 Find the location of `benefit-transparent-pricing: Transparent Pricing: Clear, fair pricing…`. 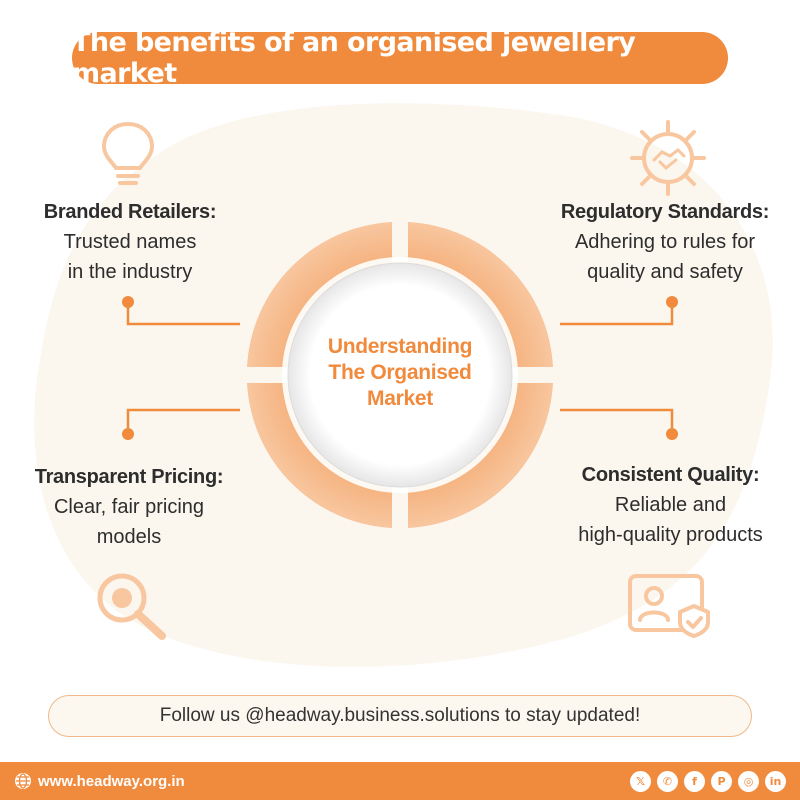

benefit-transparent-pricing: Transparent Pricing: Clear, fair pricing… is located at coordinates (129, 507).